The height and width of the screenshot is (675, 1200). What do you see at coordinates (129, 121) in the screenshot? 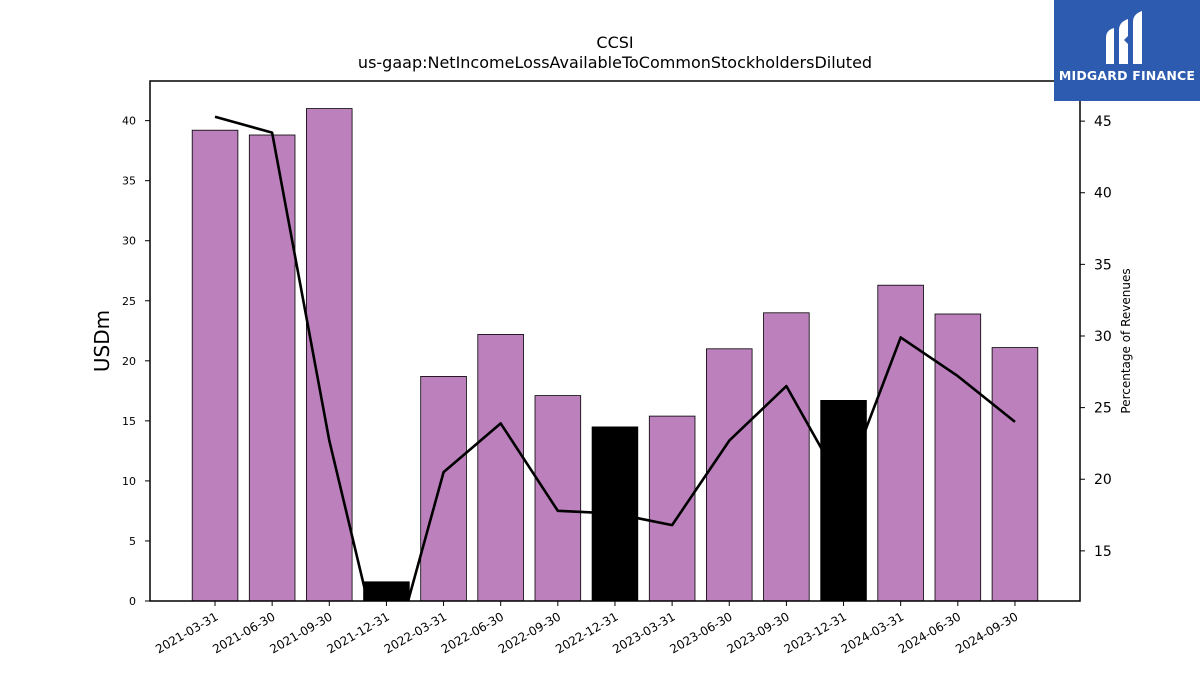
I see `y-tick-label: 40` at bounding box center [129, 121].